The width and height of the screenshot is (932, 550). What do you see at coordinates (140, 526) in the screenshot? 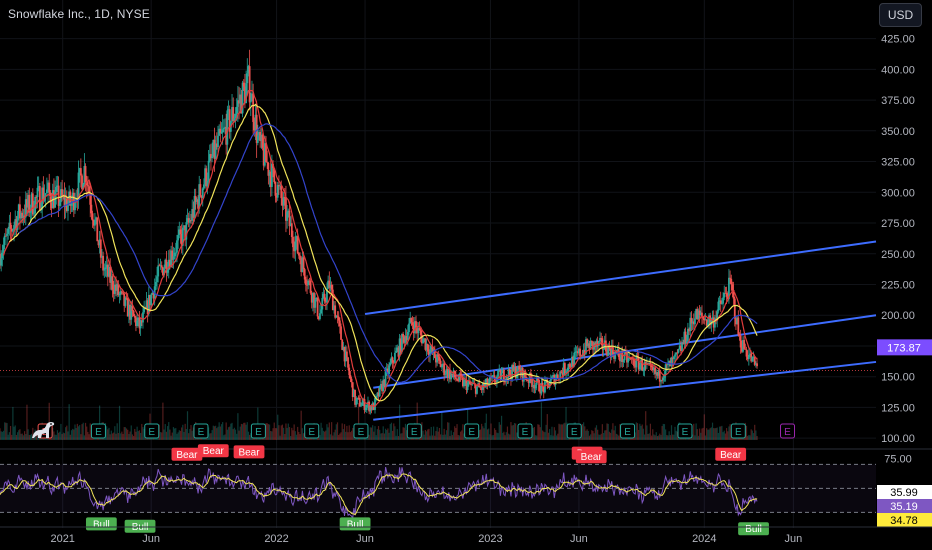
I see `rsi-signal-bull-badge` at bounding box center [140, 526].